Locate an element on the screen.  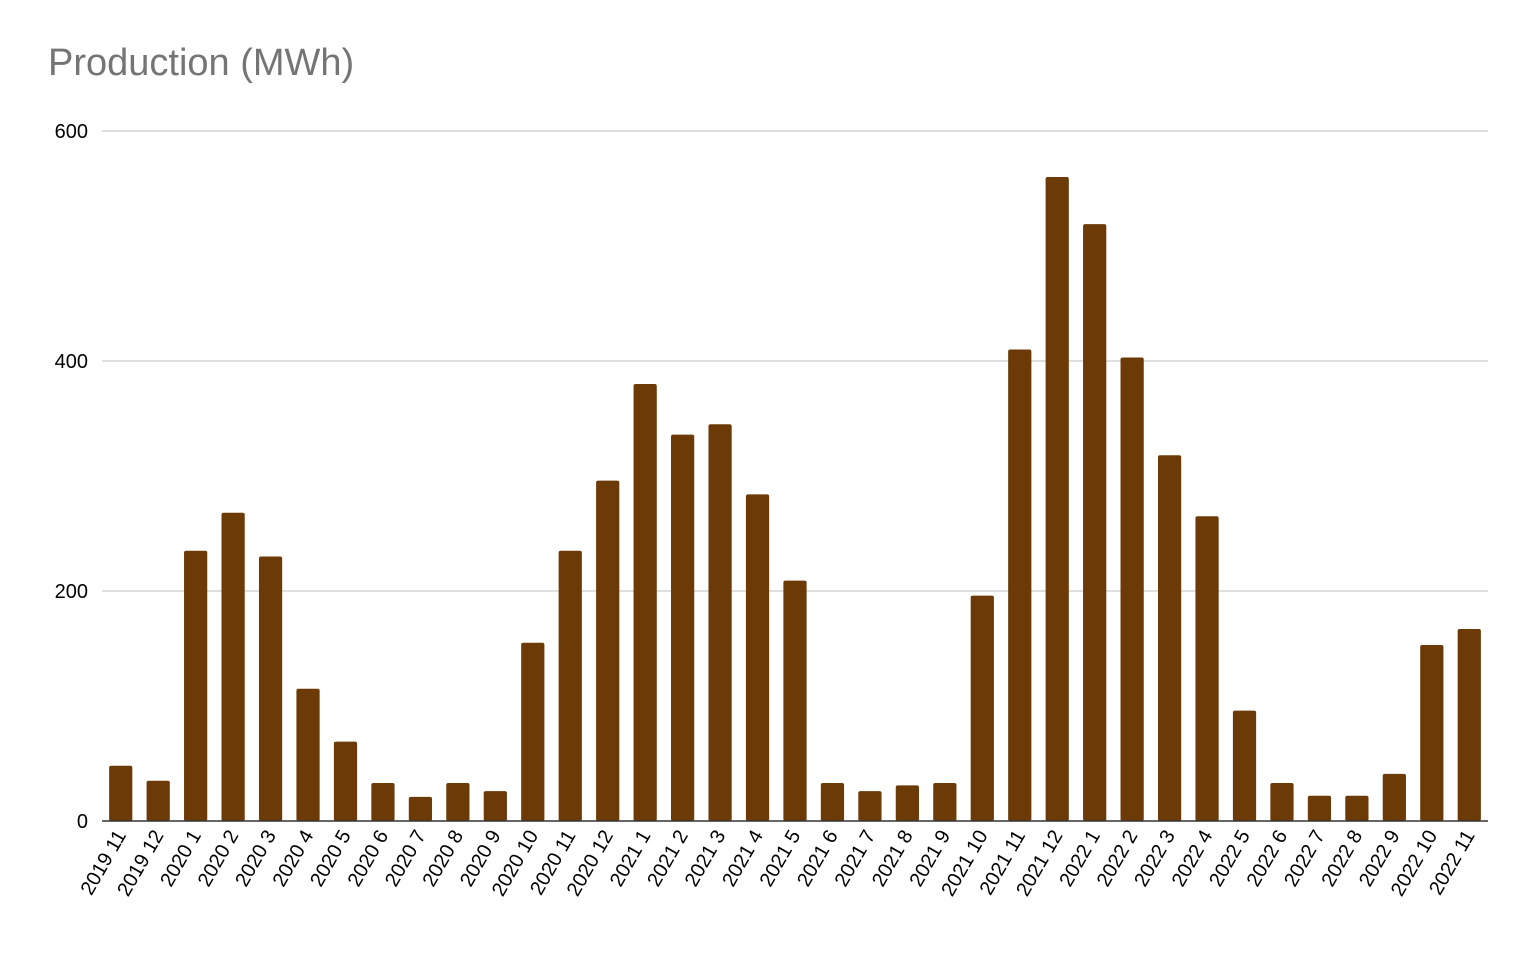
y-tick-label: 0 is located at coordinates (82, 822).